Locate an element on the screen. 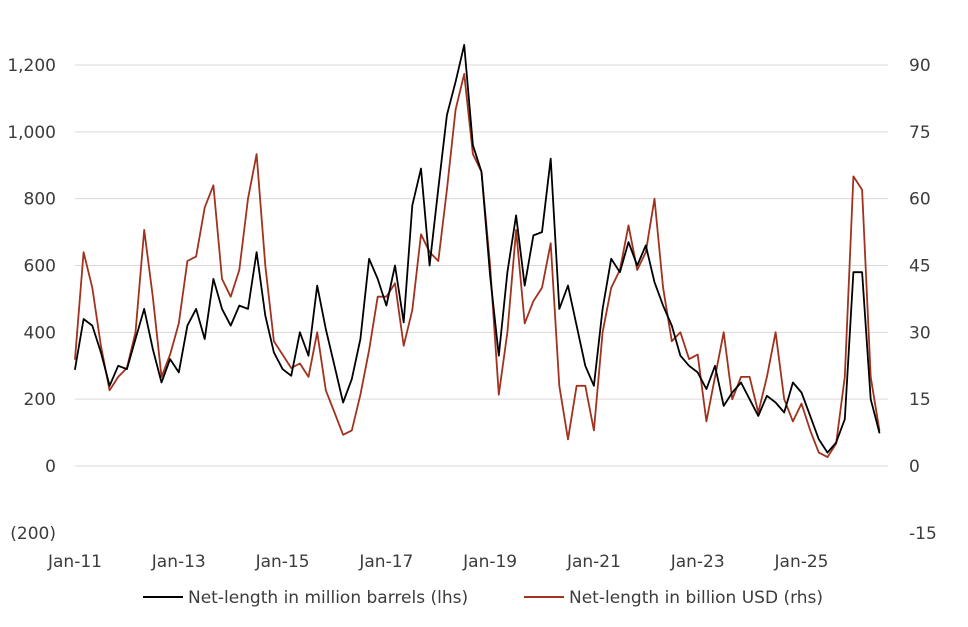 The height and width of the screenshot is (627, 968). right-axis-tick-labels: -15 0 15 30 45 60 75 90 is located at coordinates (923, 300).